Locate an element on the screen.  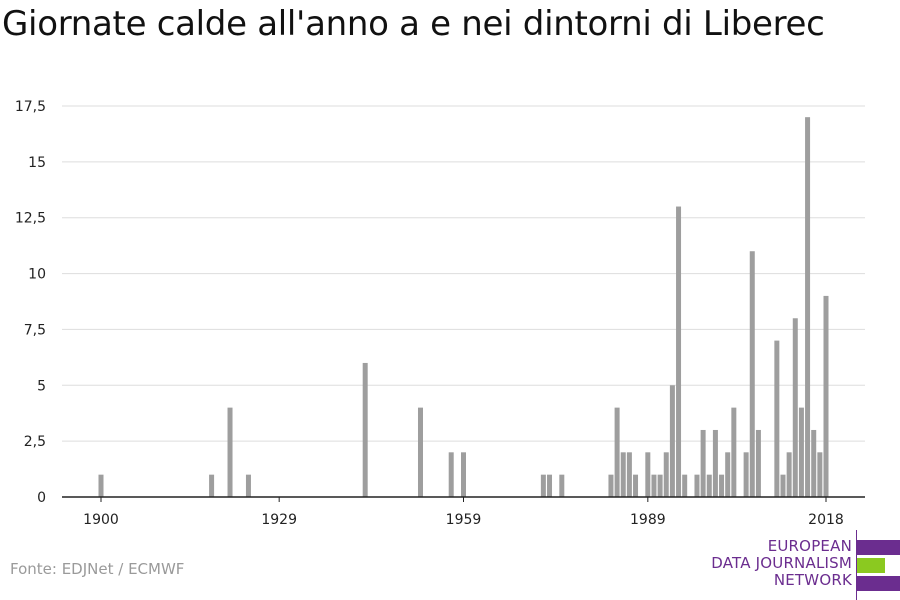
y-tick-label: 0 is located at coordinates (41, 498).